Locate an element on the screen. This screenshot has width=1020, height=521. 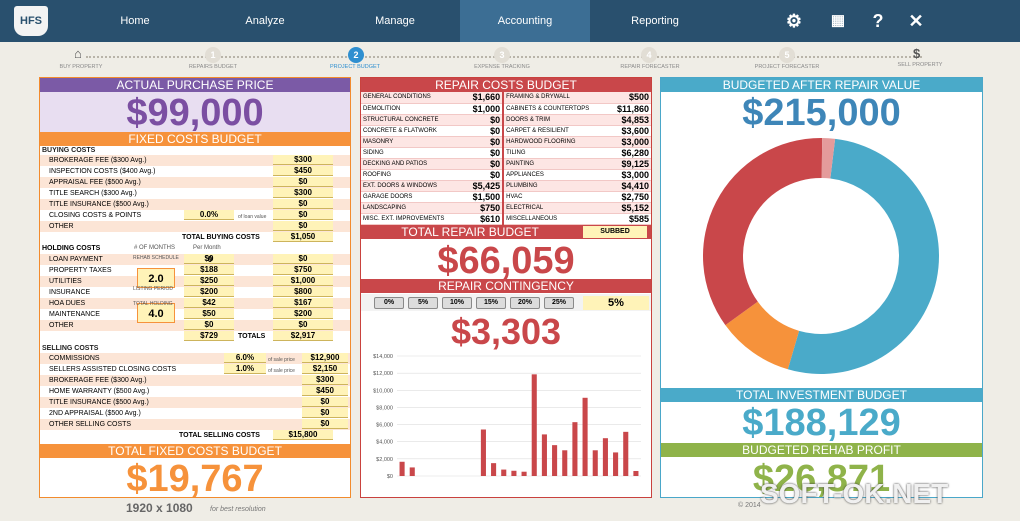
repair-value-input: $9,125 is located at coordinates (622, 164).